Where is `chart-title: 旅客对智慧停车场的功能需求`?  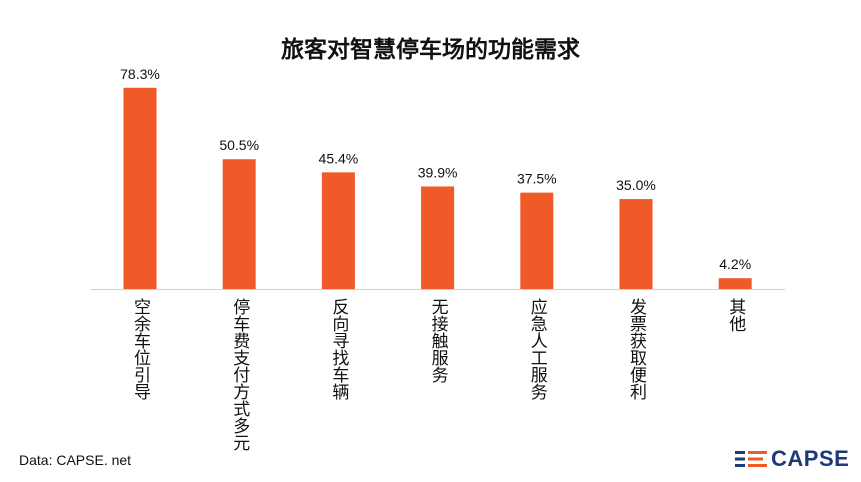
chart-title: 旅客对智慧停车场的功能需求 is located at coordinates (430, 49).